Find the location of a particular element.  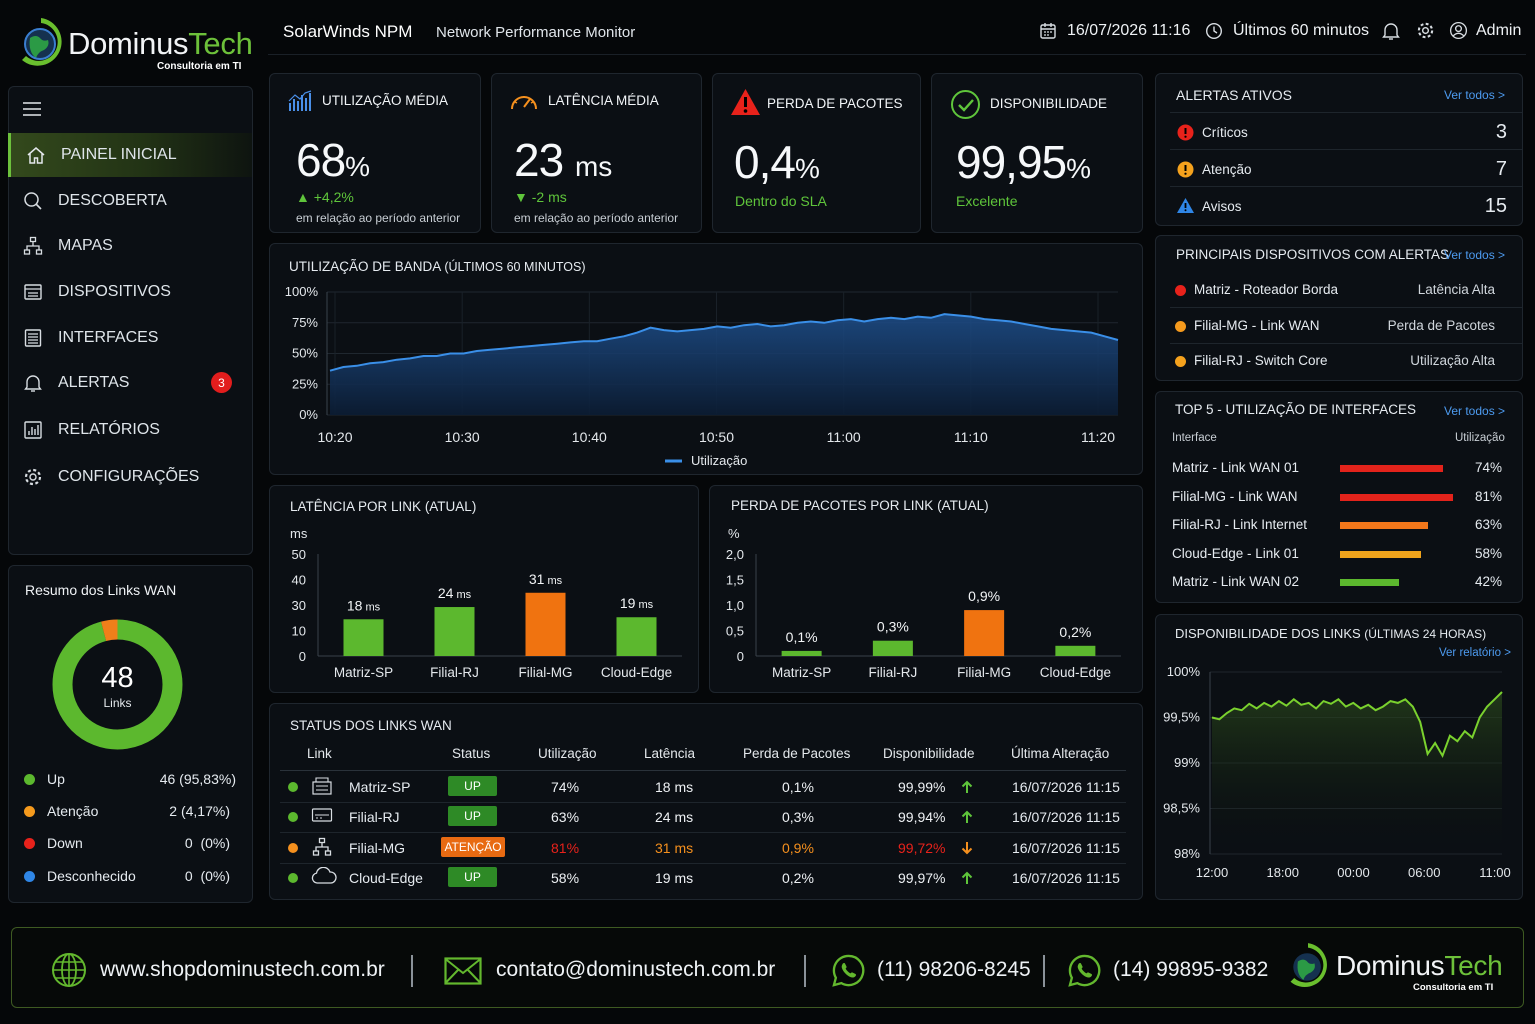

y-tick-label: 98,5% is located at coordinates (1181, 808).